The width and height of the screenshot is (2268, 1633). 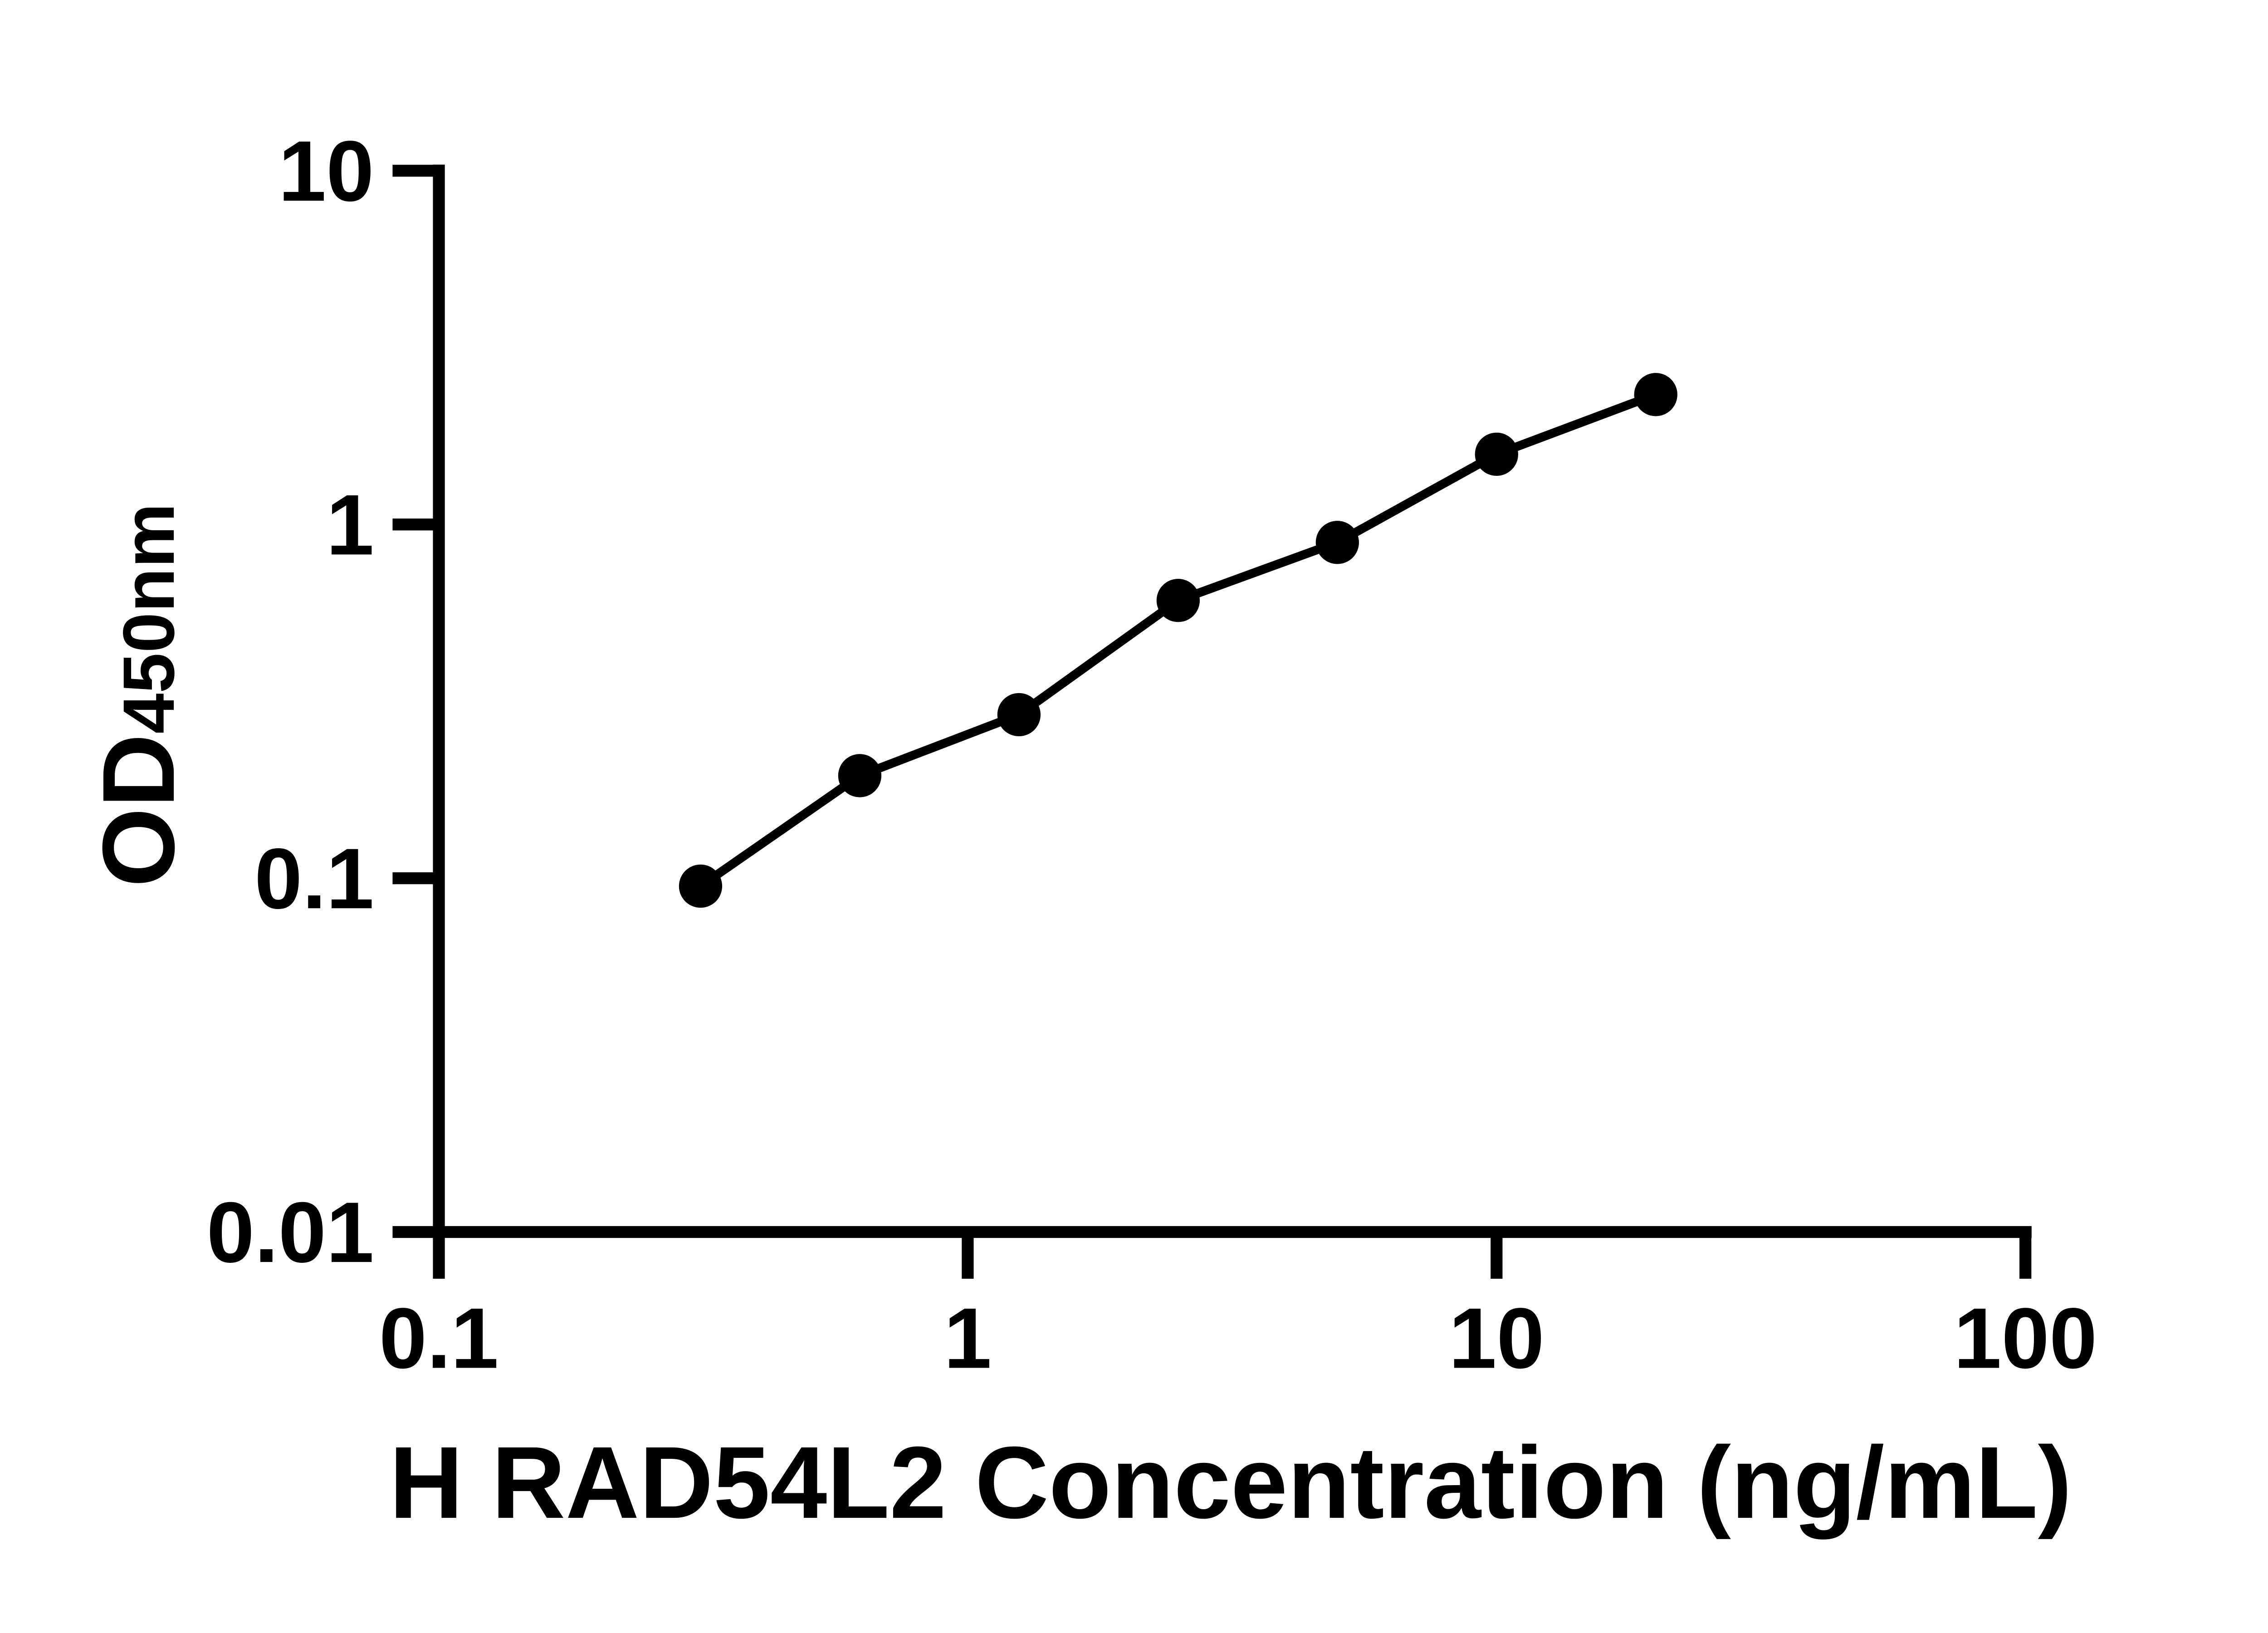 I want to click on data-series, so click(x=1178, y=640).